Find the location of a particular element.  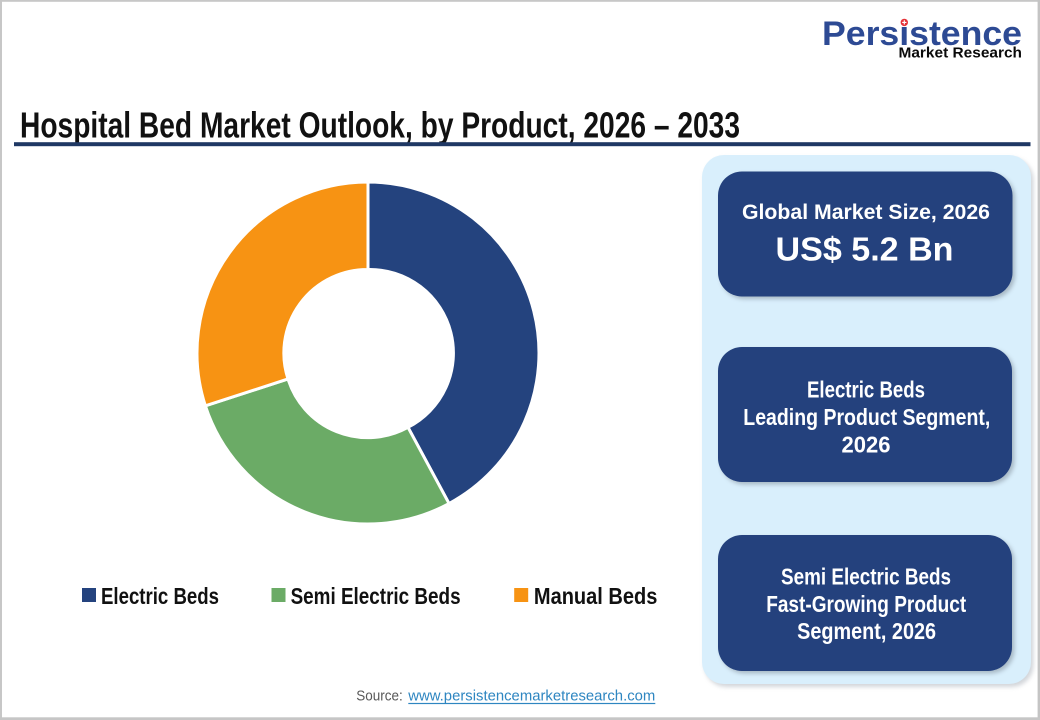

svg-text: Global Market Size, 2026 is located at coordinates (866, 212).